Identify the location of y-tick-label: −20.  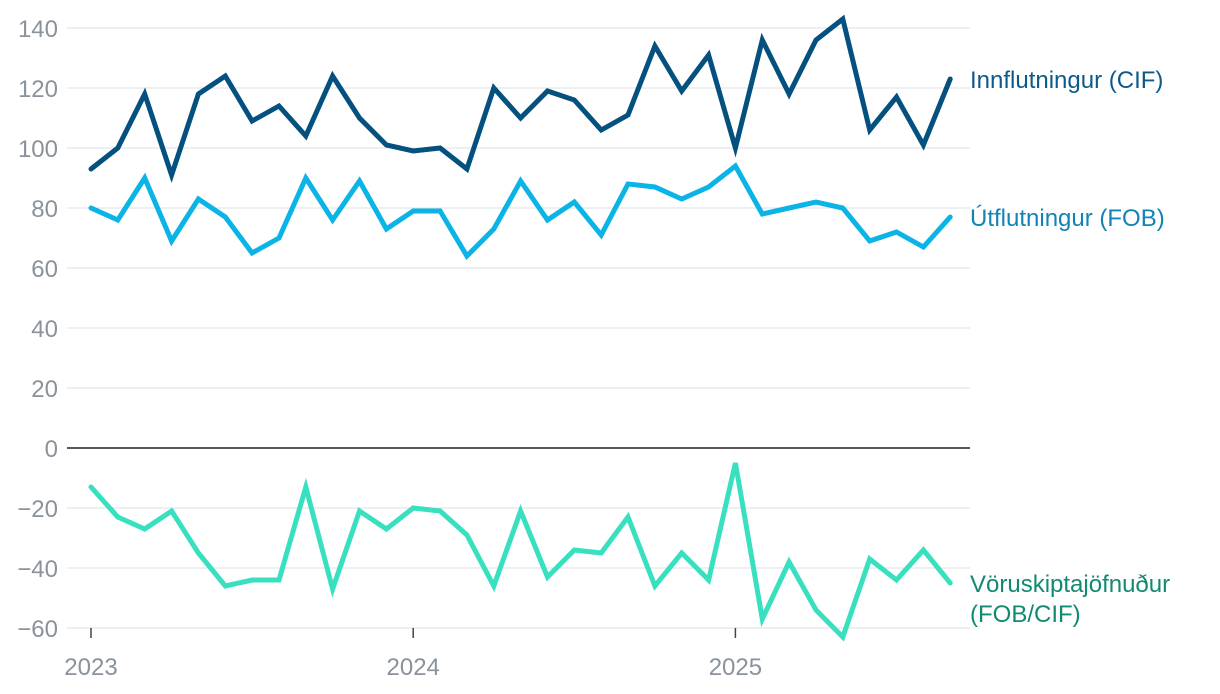
(37, 509).